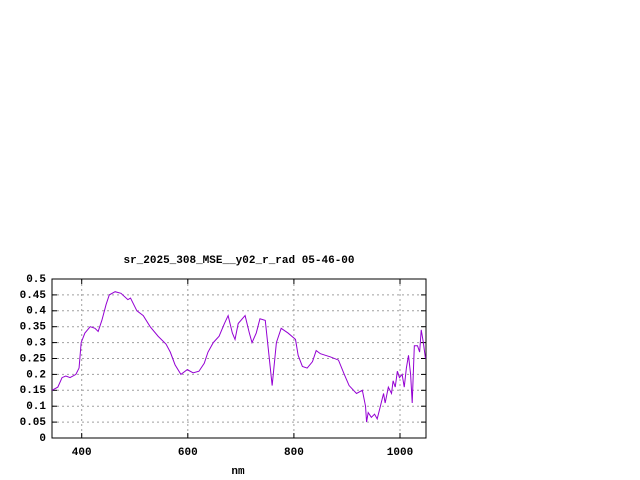  Describe the element at coordinates (294, 453) in the screenshot. I see `x-tick-label: 800` at that location.